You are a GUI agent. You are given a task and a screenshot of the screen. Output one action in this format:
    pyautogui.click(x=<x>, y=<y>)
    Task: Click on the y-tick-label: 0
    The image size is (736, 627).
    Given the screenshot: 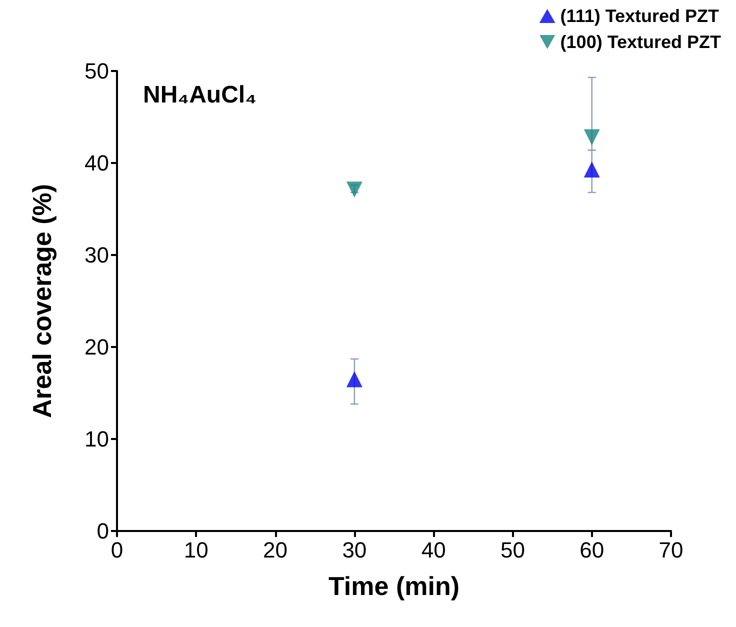 What is the action you would take?
    pyautogui.click(x=102, y=531)
    